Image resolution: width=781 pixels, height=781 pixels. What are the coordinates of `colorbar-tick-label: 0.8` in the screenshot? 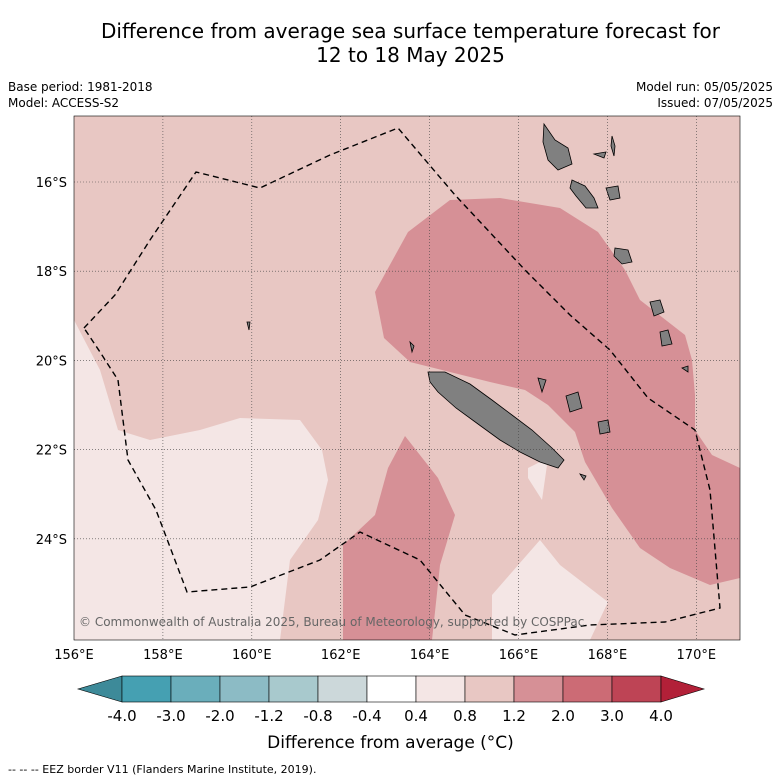 It's located at (465, 716).